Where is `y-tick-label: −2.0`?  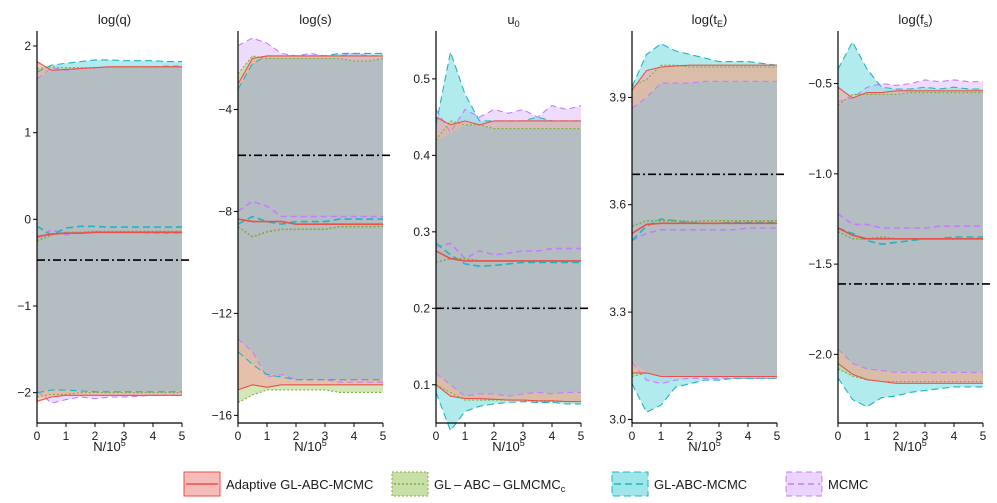 y-tick-label: −2.0 is located at coordinates (820, 354).